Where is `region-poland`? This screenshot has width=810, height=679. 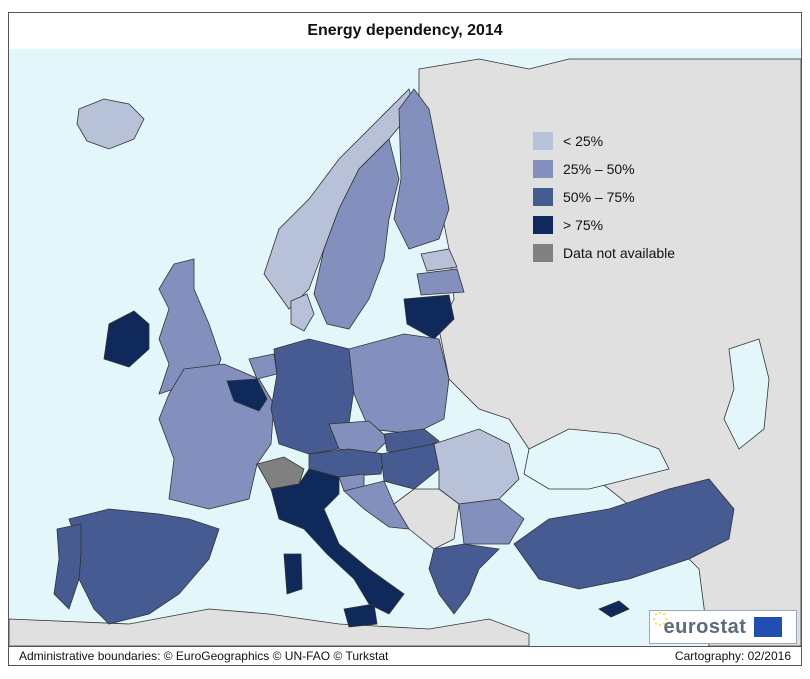 region-poland is located at coordinates (399, 384).